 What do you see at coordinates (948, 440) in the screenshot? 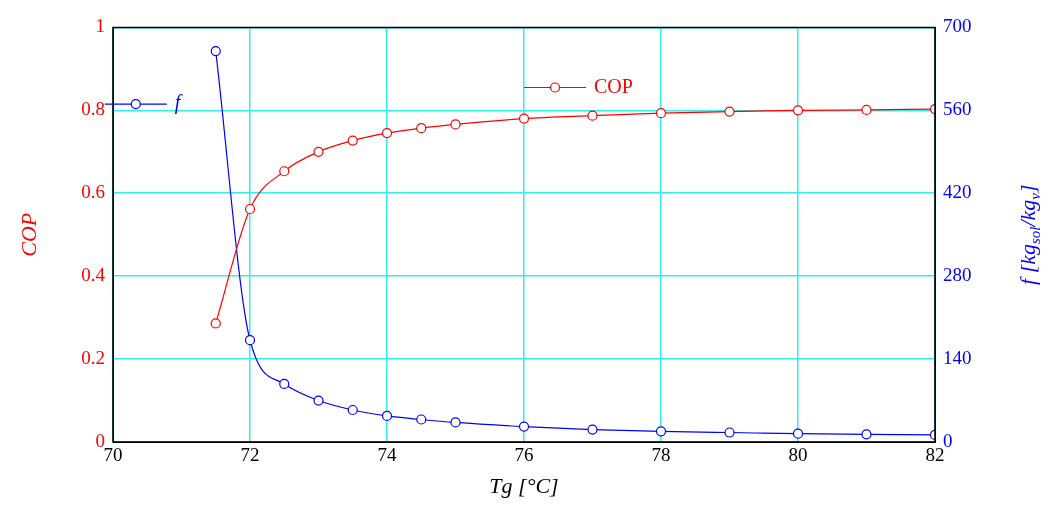
I see `y2-tick-label: 0` at bounding box center [948, 440].